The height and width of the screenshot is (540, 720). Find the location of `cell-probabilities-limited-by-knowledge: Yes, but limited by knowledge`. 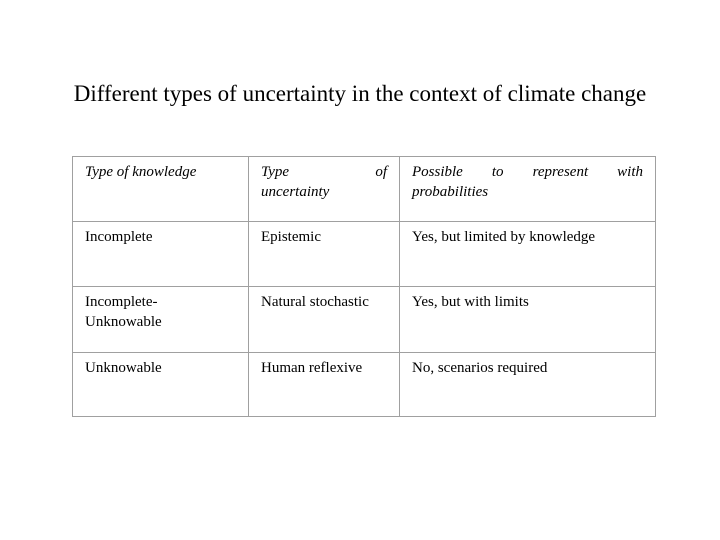

cell-probabilities-limited-by-knowledge: Yes, but limited by knowledge is located at coordinates (527, 254).